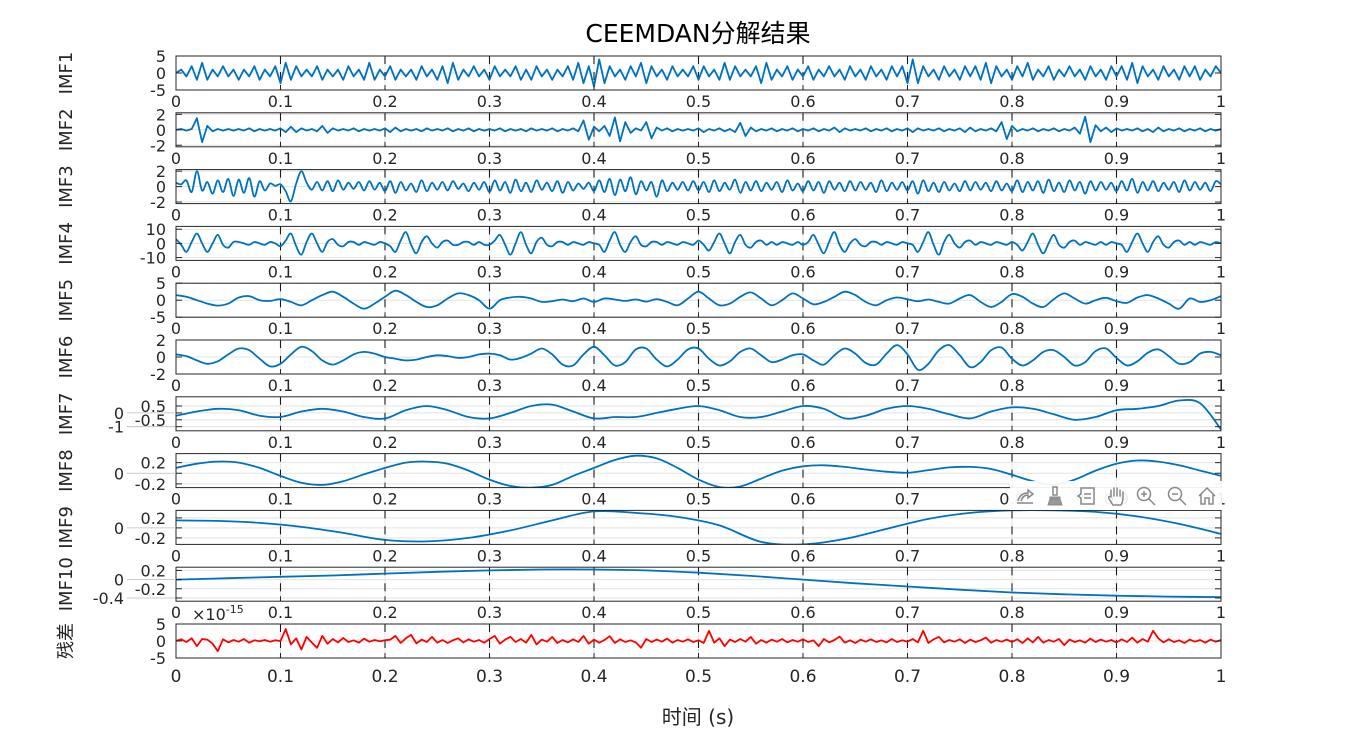 The width and height of the screenshot is (1350, 750). I want to click on y-axis-label: IMF1, so click(66, 73).